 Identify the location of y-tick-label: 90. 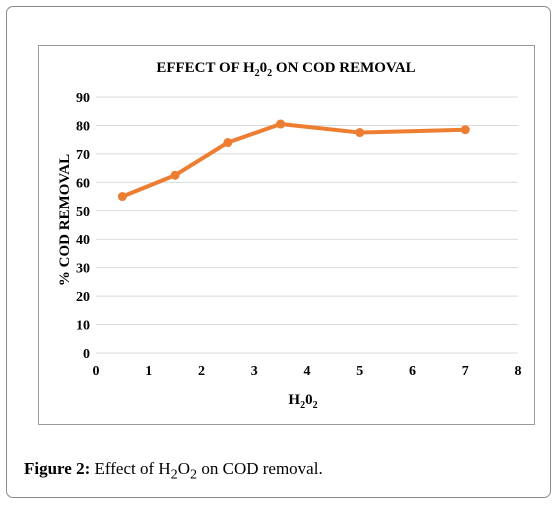
(83, 98).